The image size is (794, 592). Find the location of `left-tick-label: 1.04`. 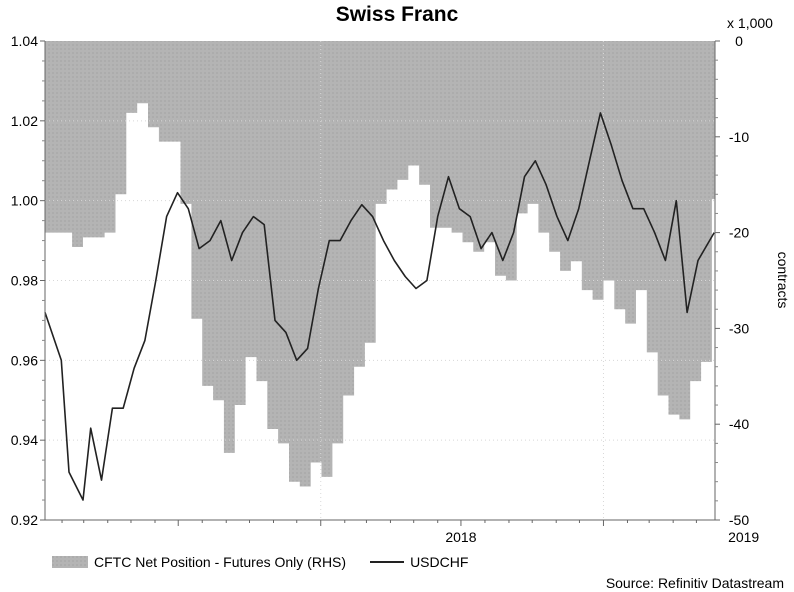

left-tick-label: 1.04 is located at coordinates (24, 41).